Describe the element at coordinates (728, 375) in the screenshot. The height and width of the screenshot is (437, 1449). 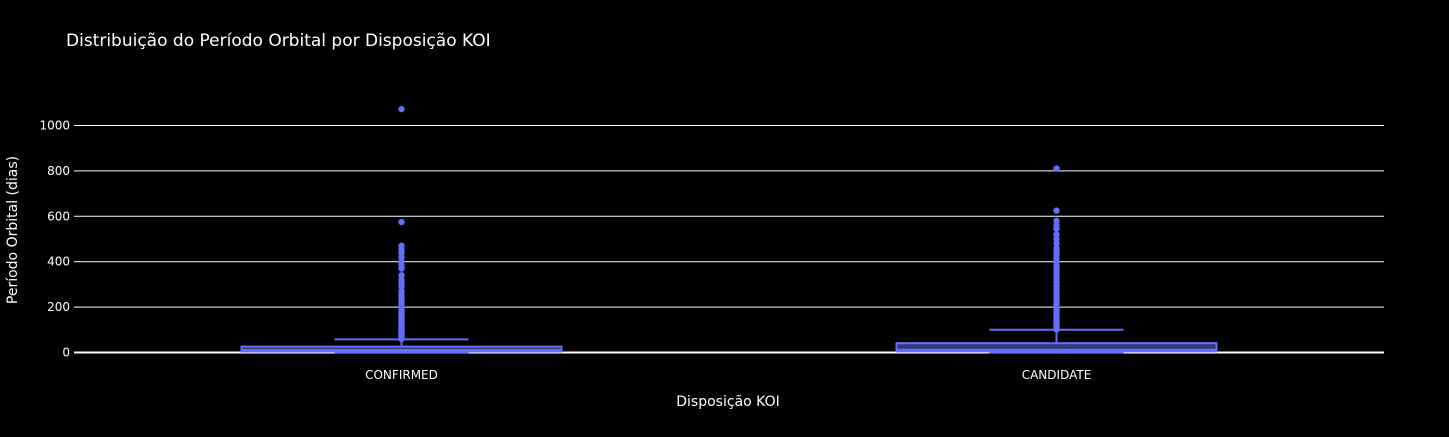
I see `x-axis: CONFIRMED CANDIDATE` at that location.